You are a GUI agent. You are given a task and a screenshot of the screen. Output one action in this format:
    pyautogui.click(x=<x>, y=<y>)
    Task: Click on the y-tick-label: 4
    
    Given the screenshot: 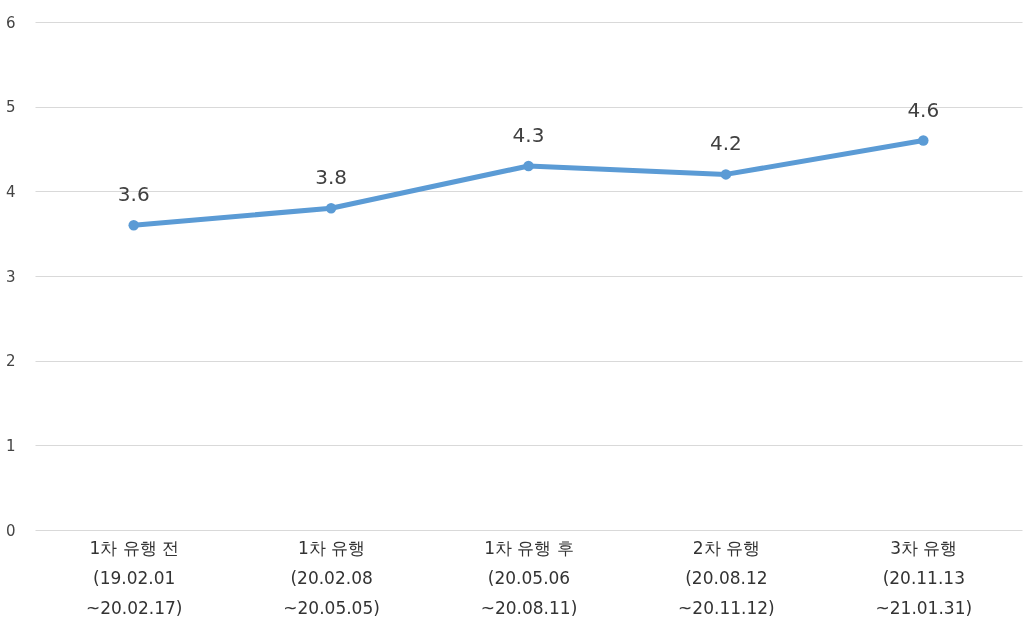 What is the action you would take?
    pyautogui.click(x=10, y=191)
    